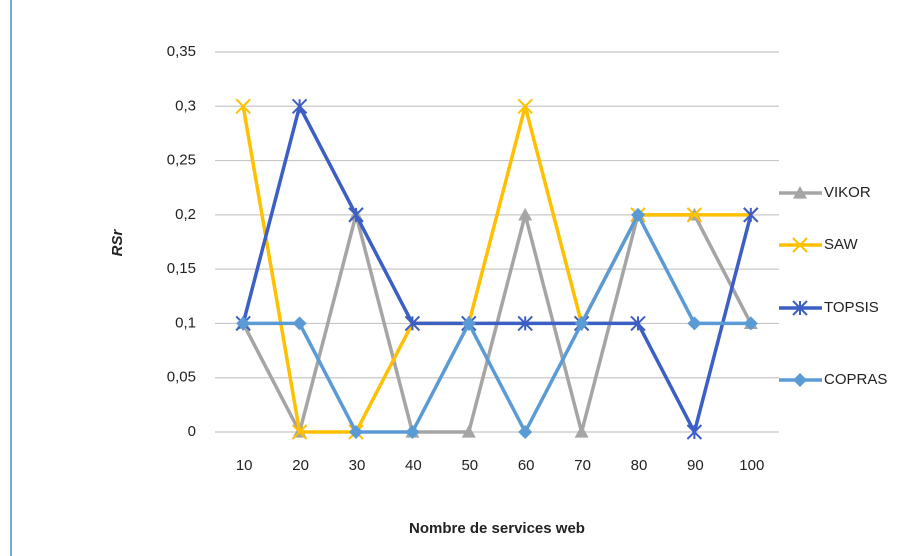 This screenshot has height=556, width=916. Describe the element at coordinates (181, 377) in the screenshot. I see `y-tick-label: 0,05` at that location.